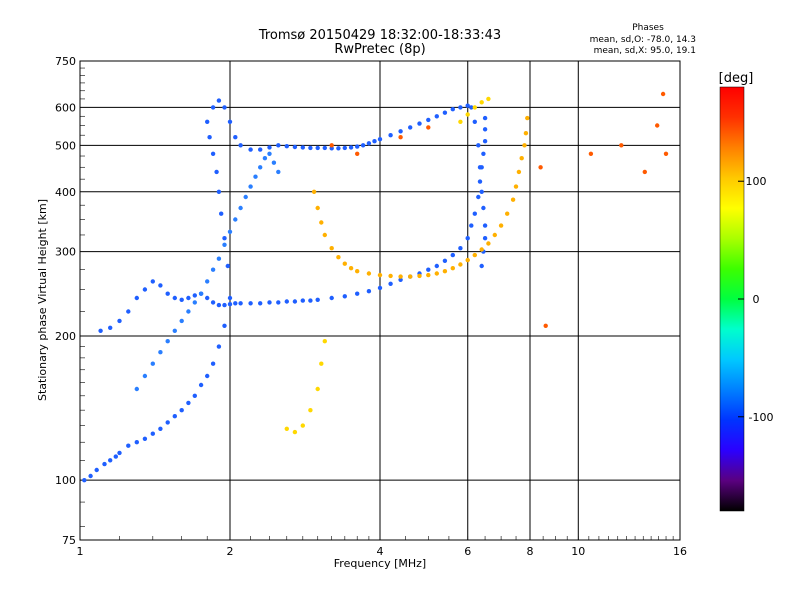  What do you see at coordinates (42, 300) in the screenshot?
I see `y-axis-label: Stationary phase Virtual Height [km]` at bounding box center [42, 300].